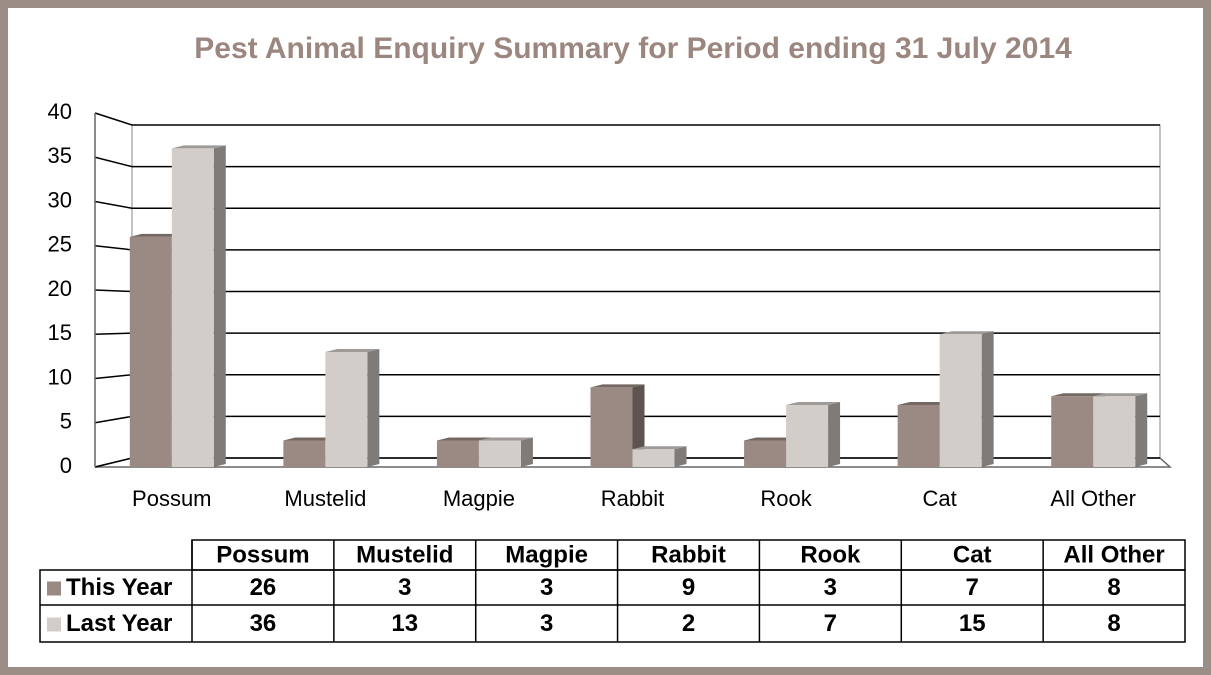 This screenshot has width=1211, height=675. What do you see at coordinates (263, 587) in the screenshot?
I see `table-cell: 26` at bounding box center [263, 587].